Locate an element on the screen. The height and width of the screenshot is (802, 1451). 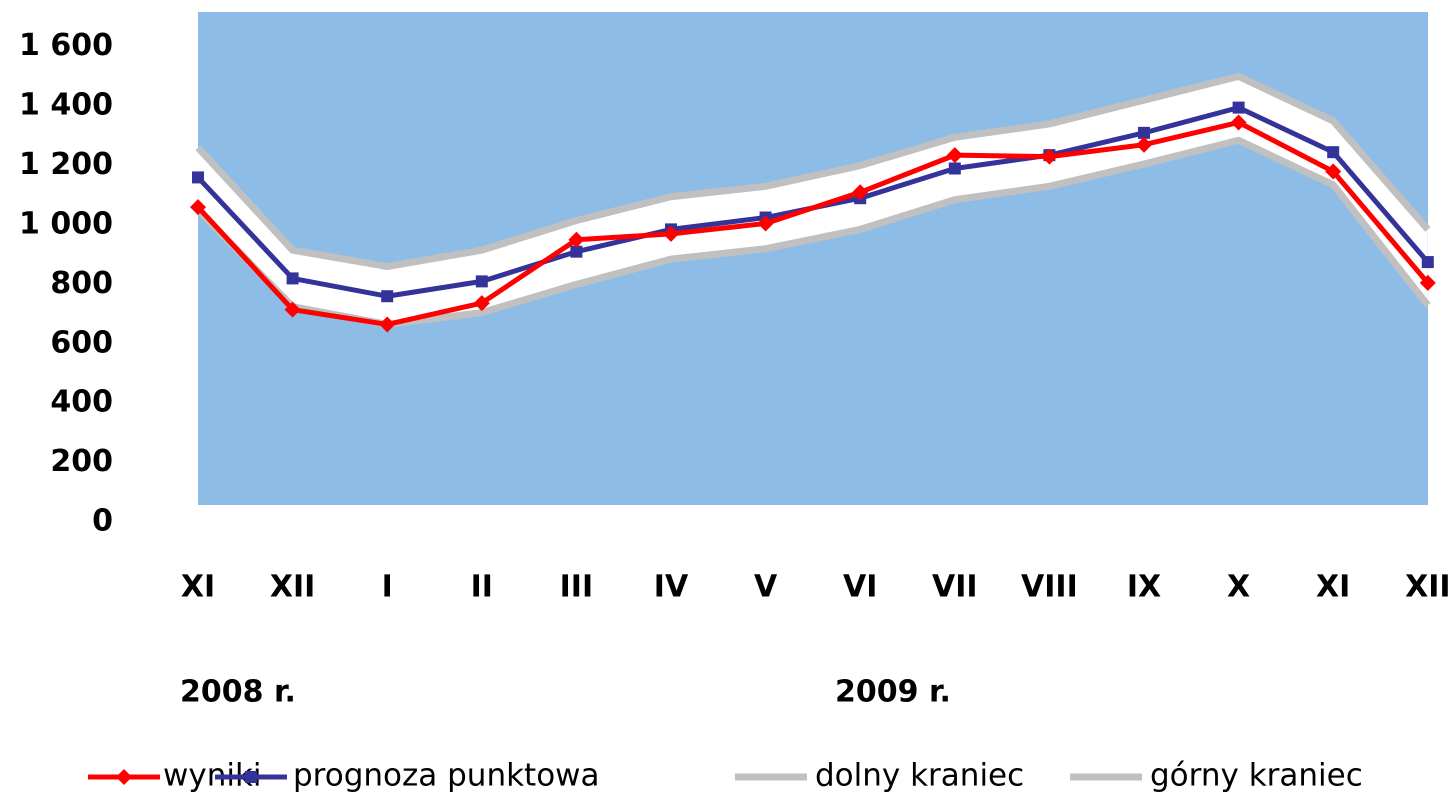
x-tick-label: V is located at coordinates (766, 587).